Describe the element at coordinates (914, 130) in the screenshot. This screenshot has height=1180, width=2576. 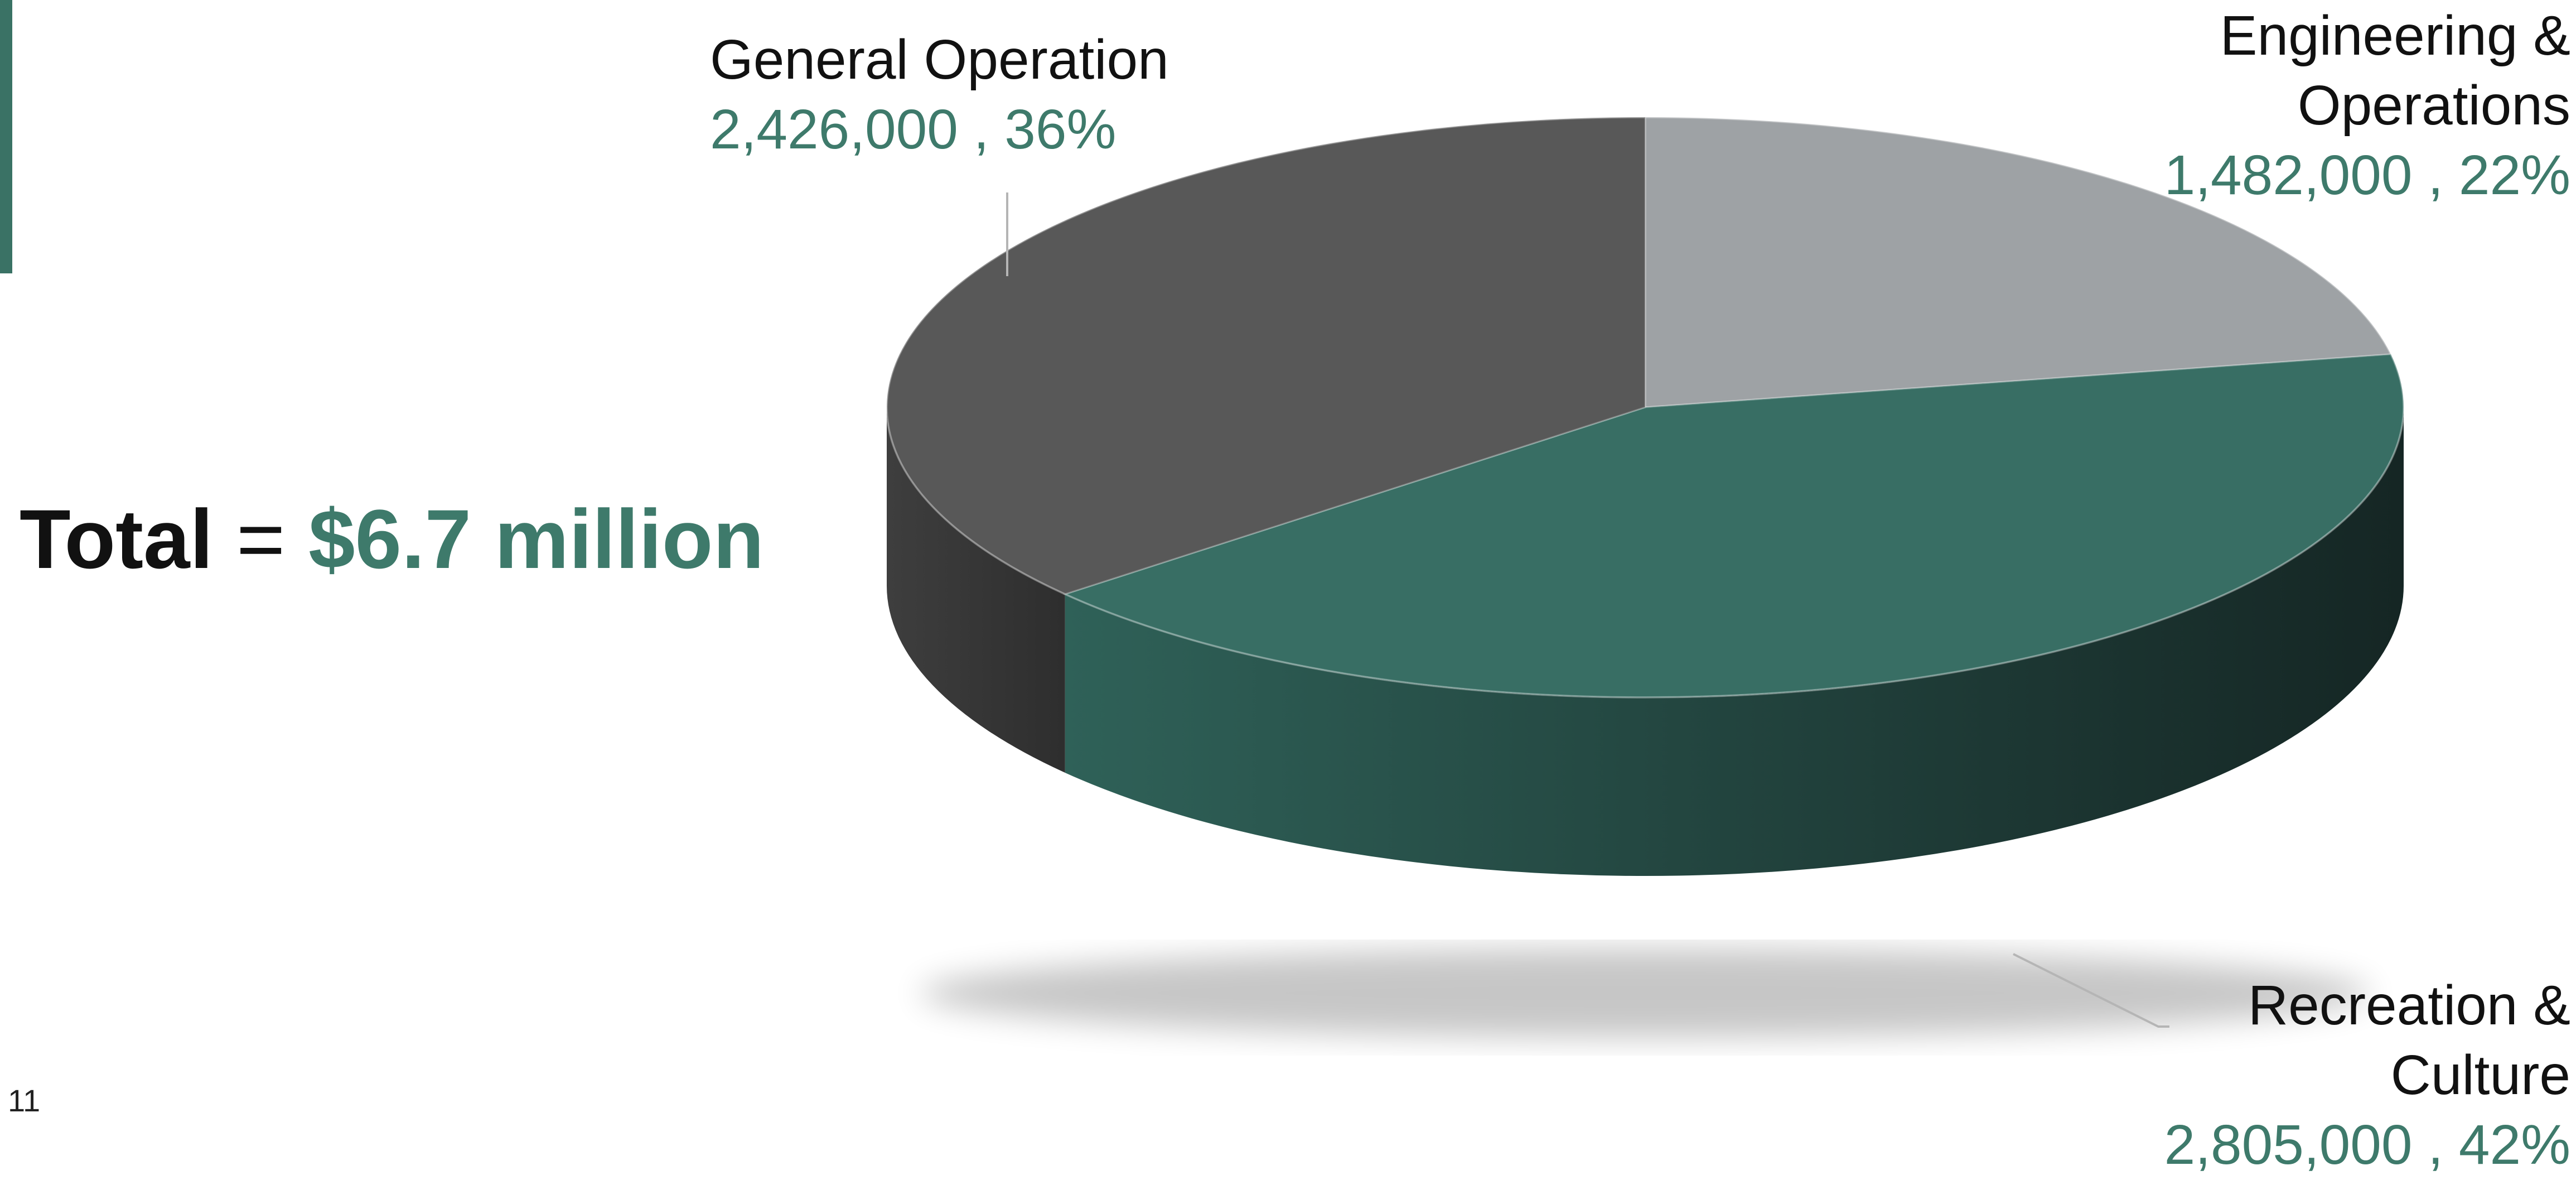
I see `slice-value: 2,426,000 , 36%` at that location.